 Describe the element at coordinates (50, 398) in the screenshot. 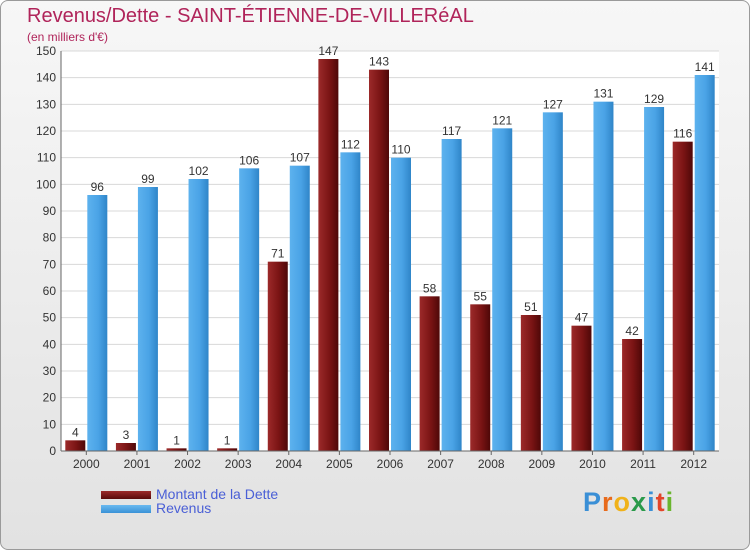

I see `y-tick-label: 20` at that location.